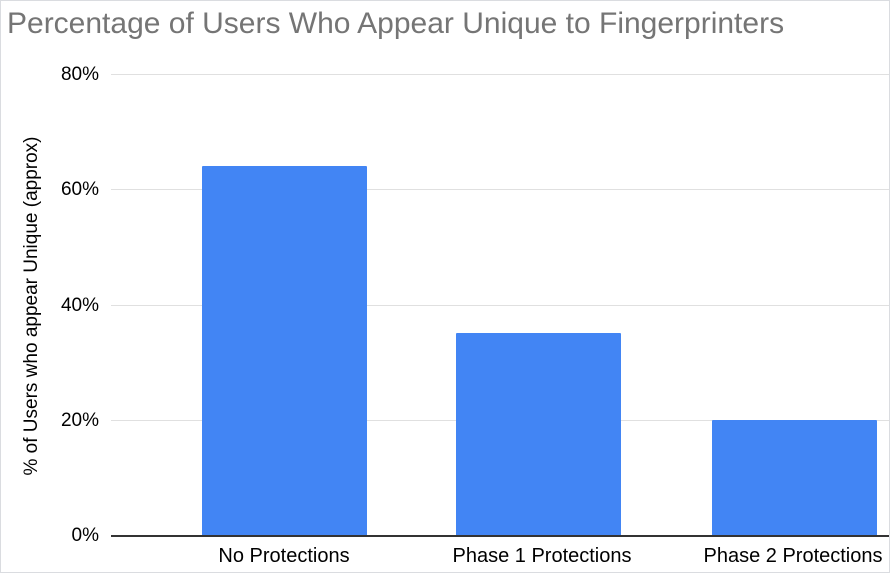  What do you see at coordinates (793, 556) in the screenshot?
I see `x-tick-label-2: Phase 2 Protections` at bounding box center [793, 556].